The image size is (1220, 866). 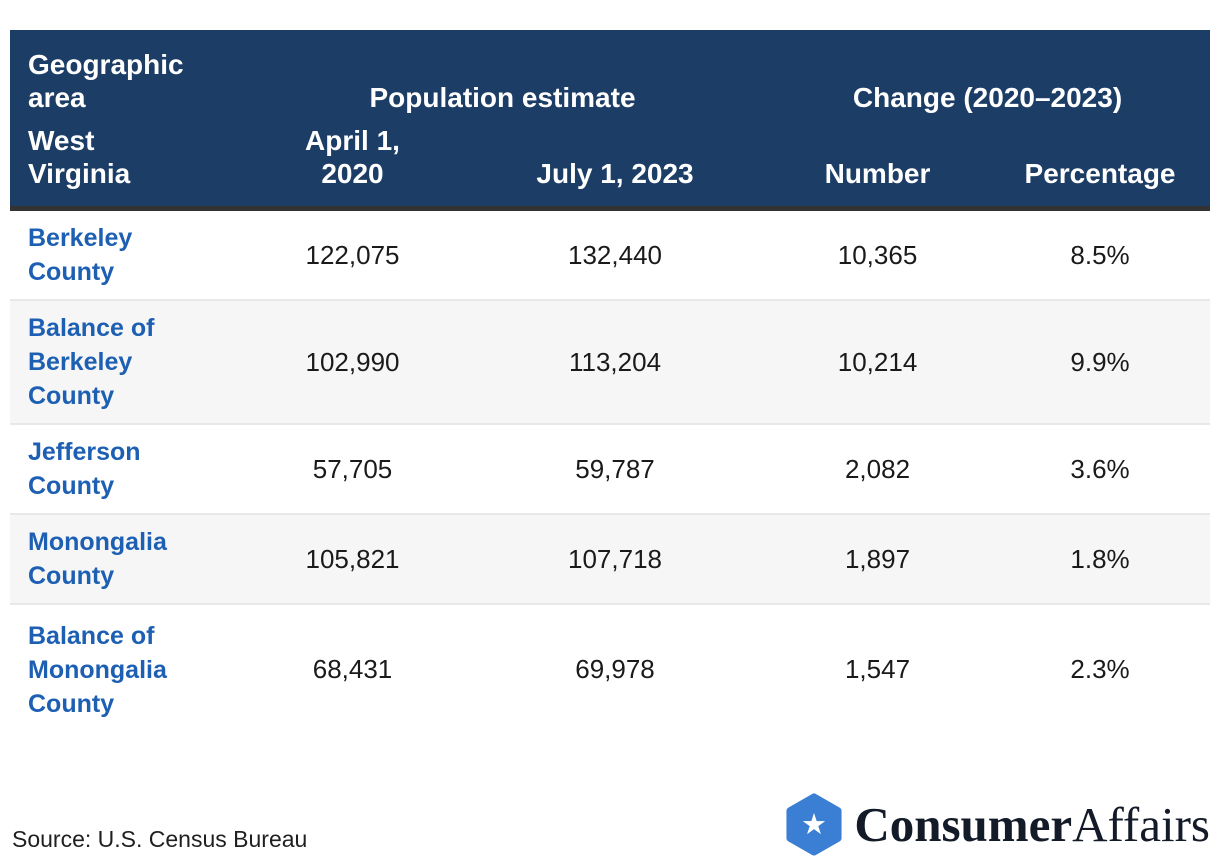 I want to click on area-link-berkeley-county: Berkeley County, so click(x=80, y=255).